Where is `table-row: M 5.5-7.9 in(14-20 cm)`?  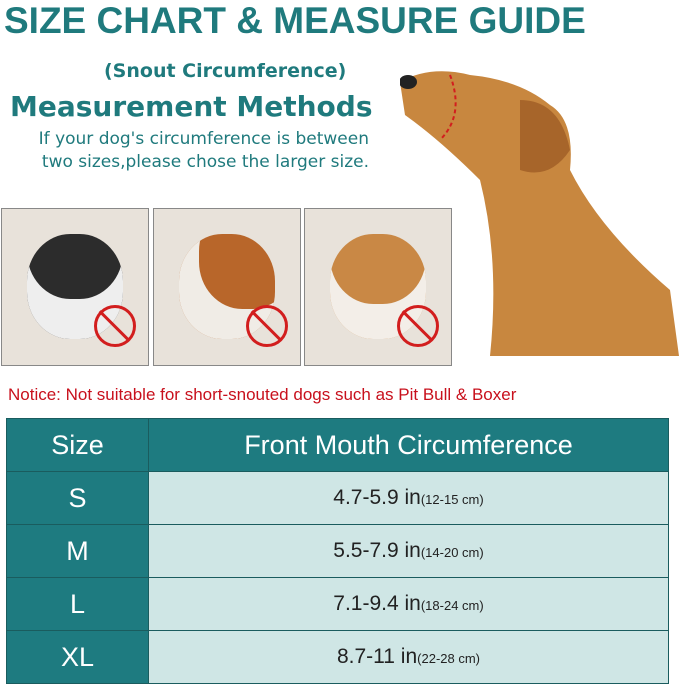 table-row: M 5.5-7.9 in(14-20 cm) is located at coordinates (337, 551).